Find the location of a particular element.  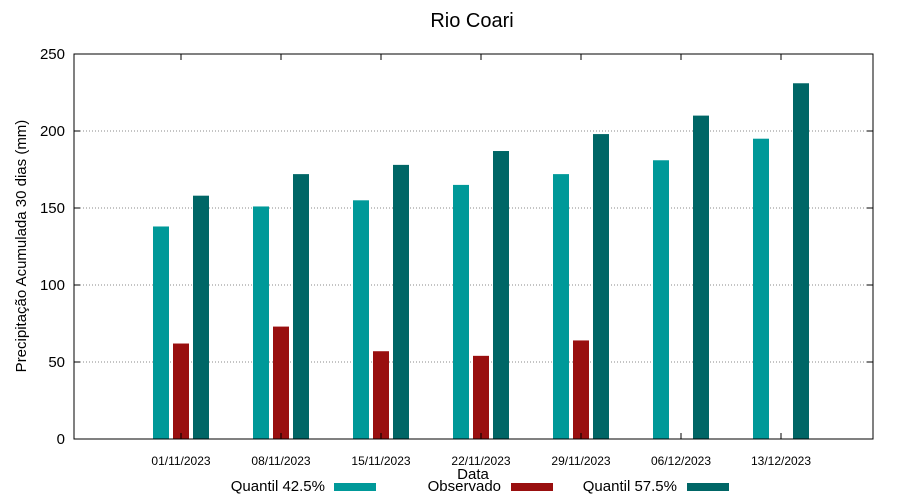

legend-label: Quantil 57.5% is located at coordinates (630, 486).